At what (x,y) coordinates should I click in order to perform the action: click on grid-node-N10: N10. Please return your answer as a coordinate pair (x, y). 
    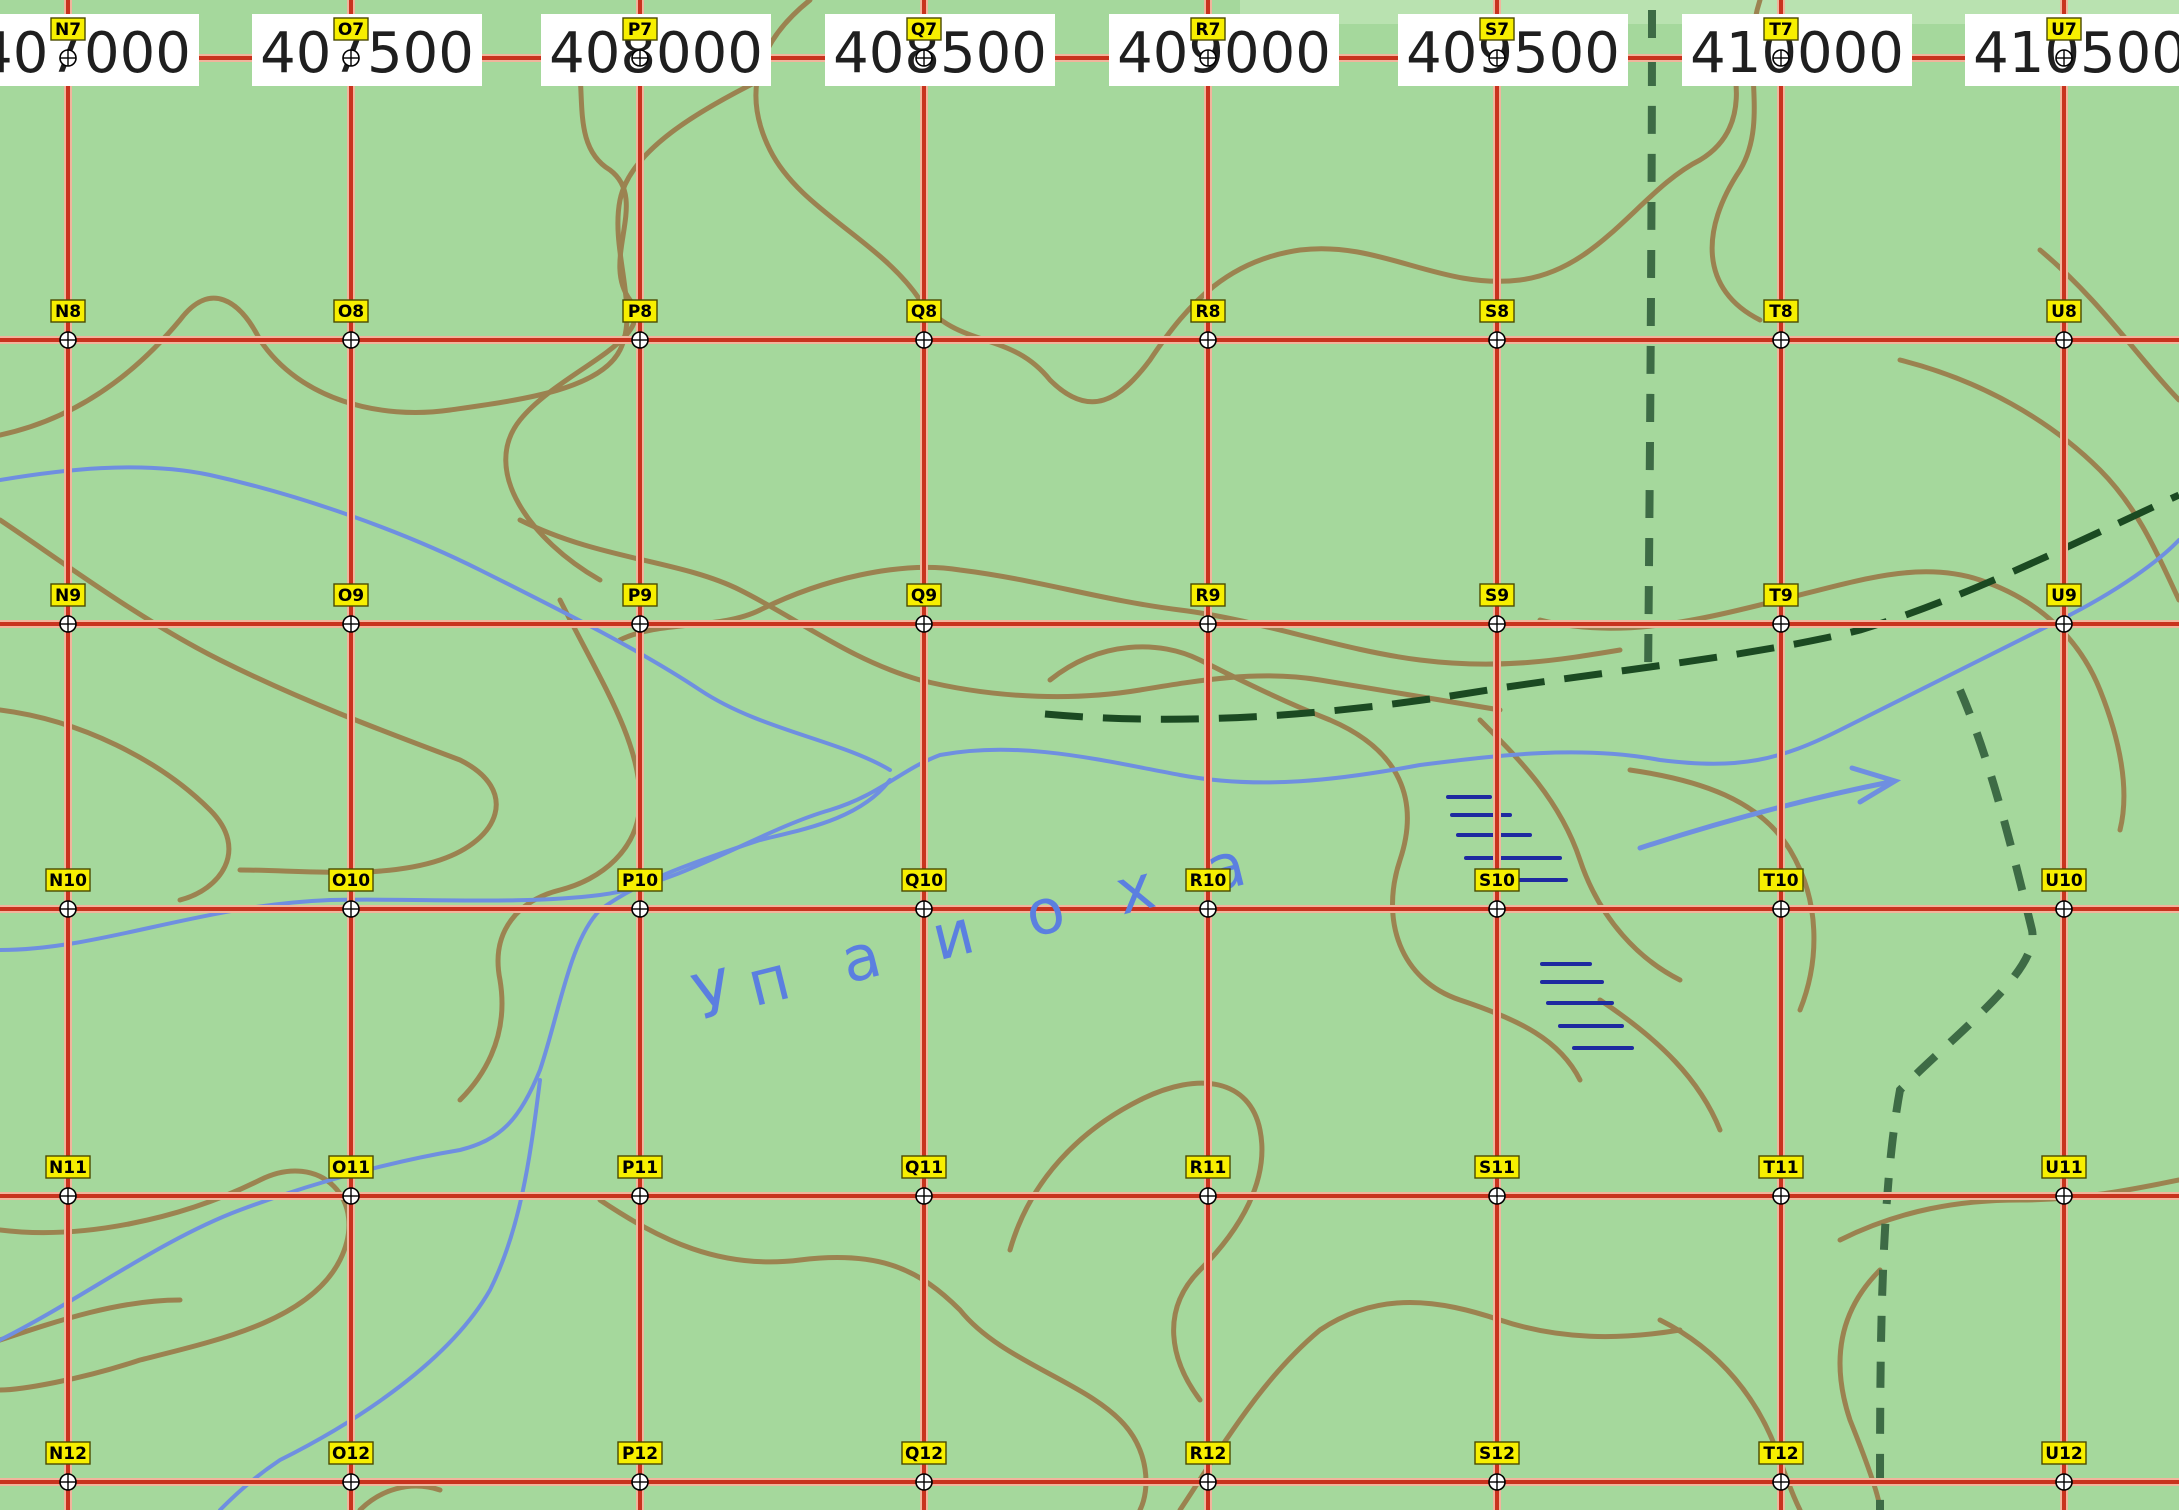
    Looking at the image, I should click on (68, 893).